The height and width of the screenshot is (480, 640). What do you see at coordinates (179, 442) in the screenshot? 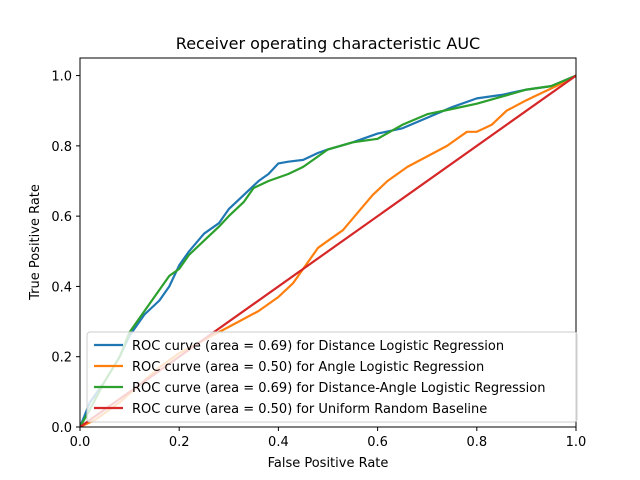
I see `x-tick-label: 0.2` at bounding box center [179, 442].